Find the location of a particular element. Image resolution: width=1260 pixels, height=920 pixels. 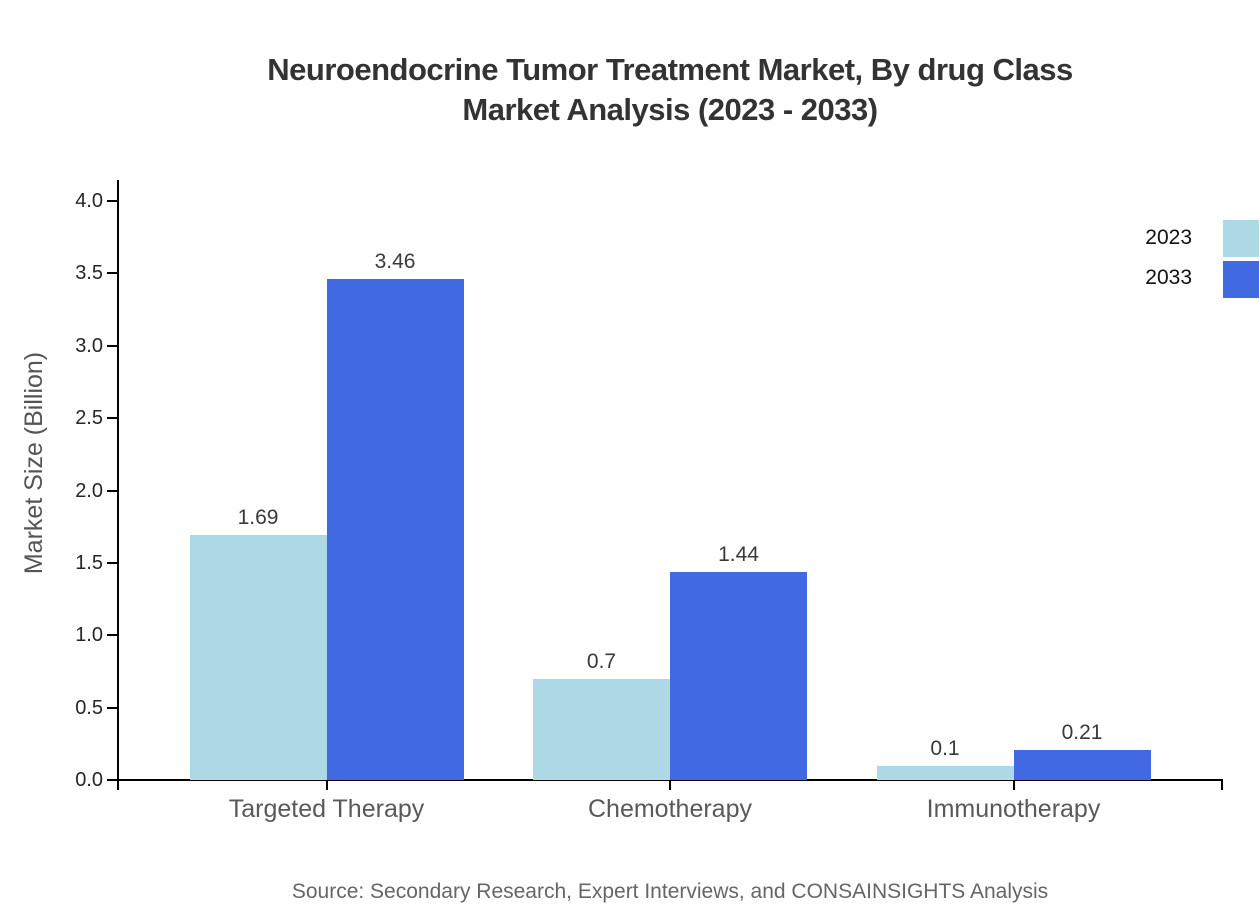

y-tick-label: 2.0 is located at coordinates (89, 490).